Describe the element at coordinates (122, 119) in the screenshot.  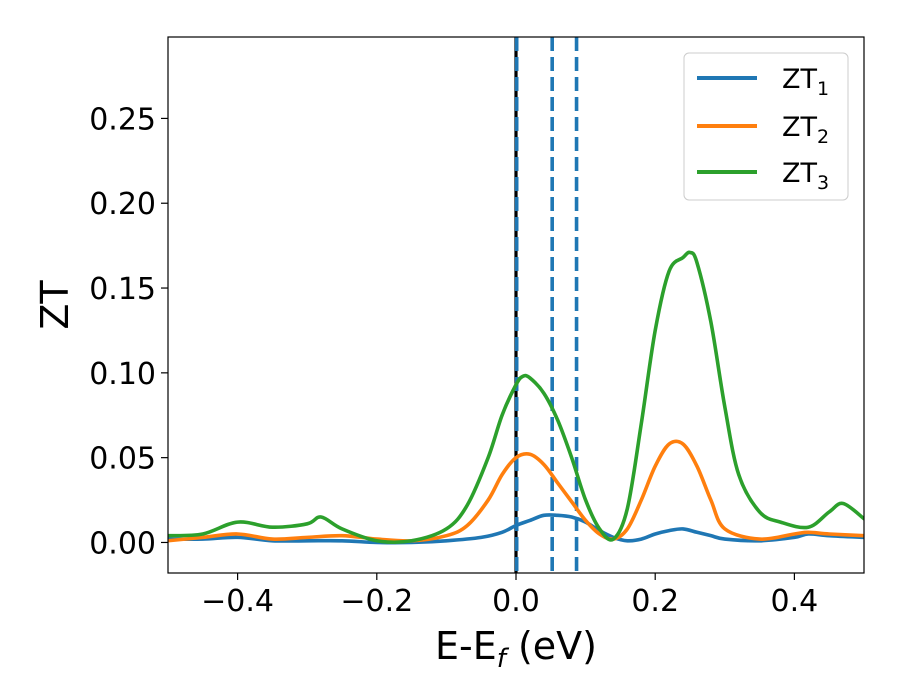
I see `y-tick-label: 0.25` at that location.